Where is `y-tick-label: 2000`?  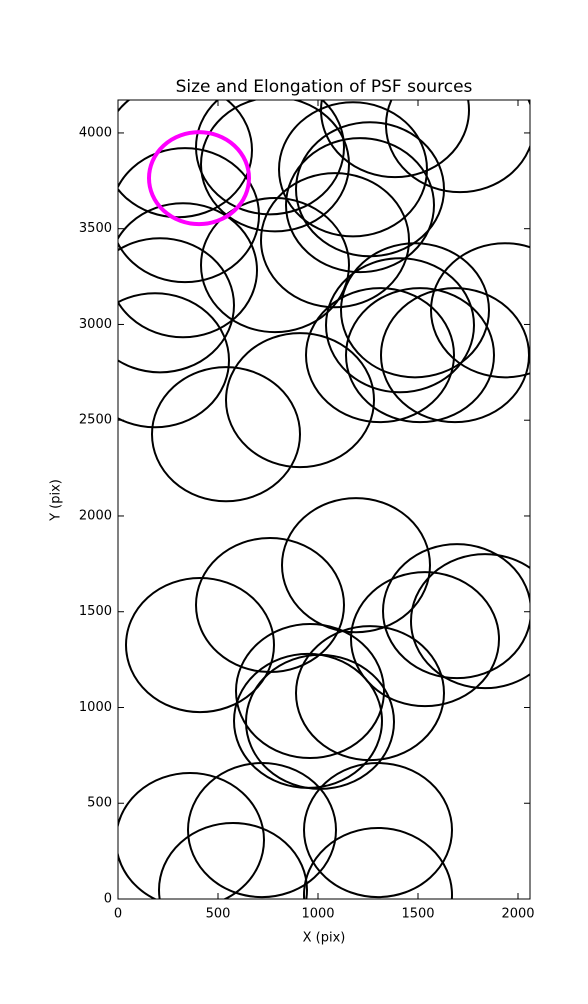
y-tick-label: 2000 is located at coordinates (95, 515).